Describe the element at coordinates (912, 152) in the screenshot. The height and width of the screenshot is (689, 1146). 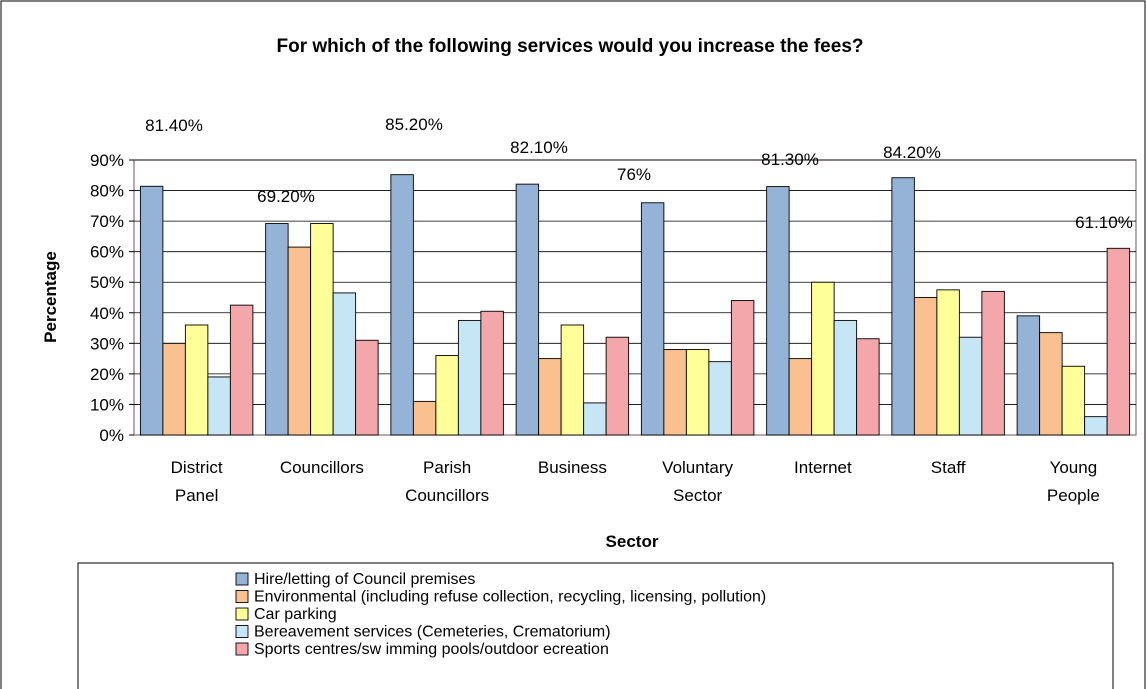
I see `value-annotation: 84.20%` at that location.